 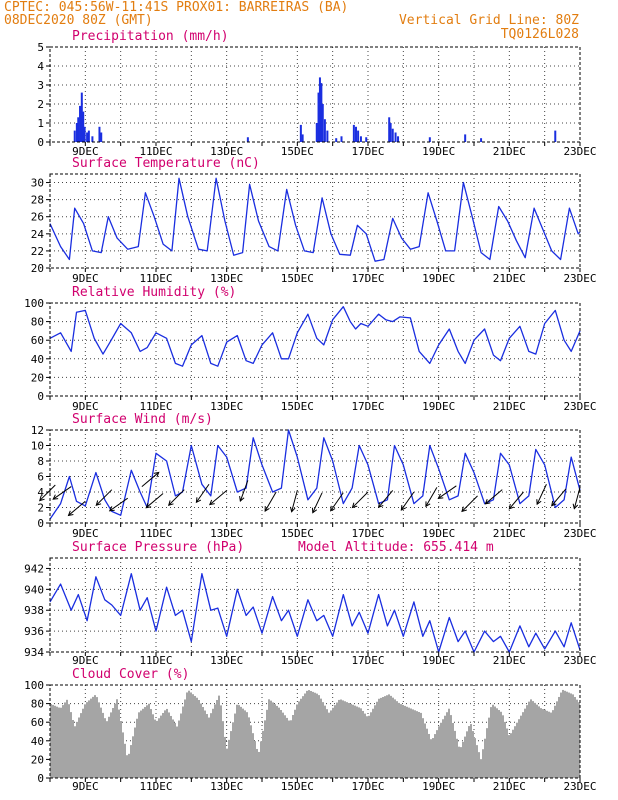 What do you see at coordinates (85, 406) in the screenshot?
I see `x-tick-label: 9DEC` at bounding box center [85, 406].